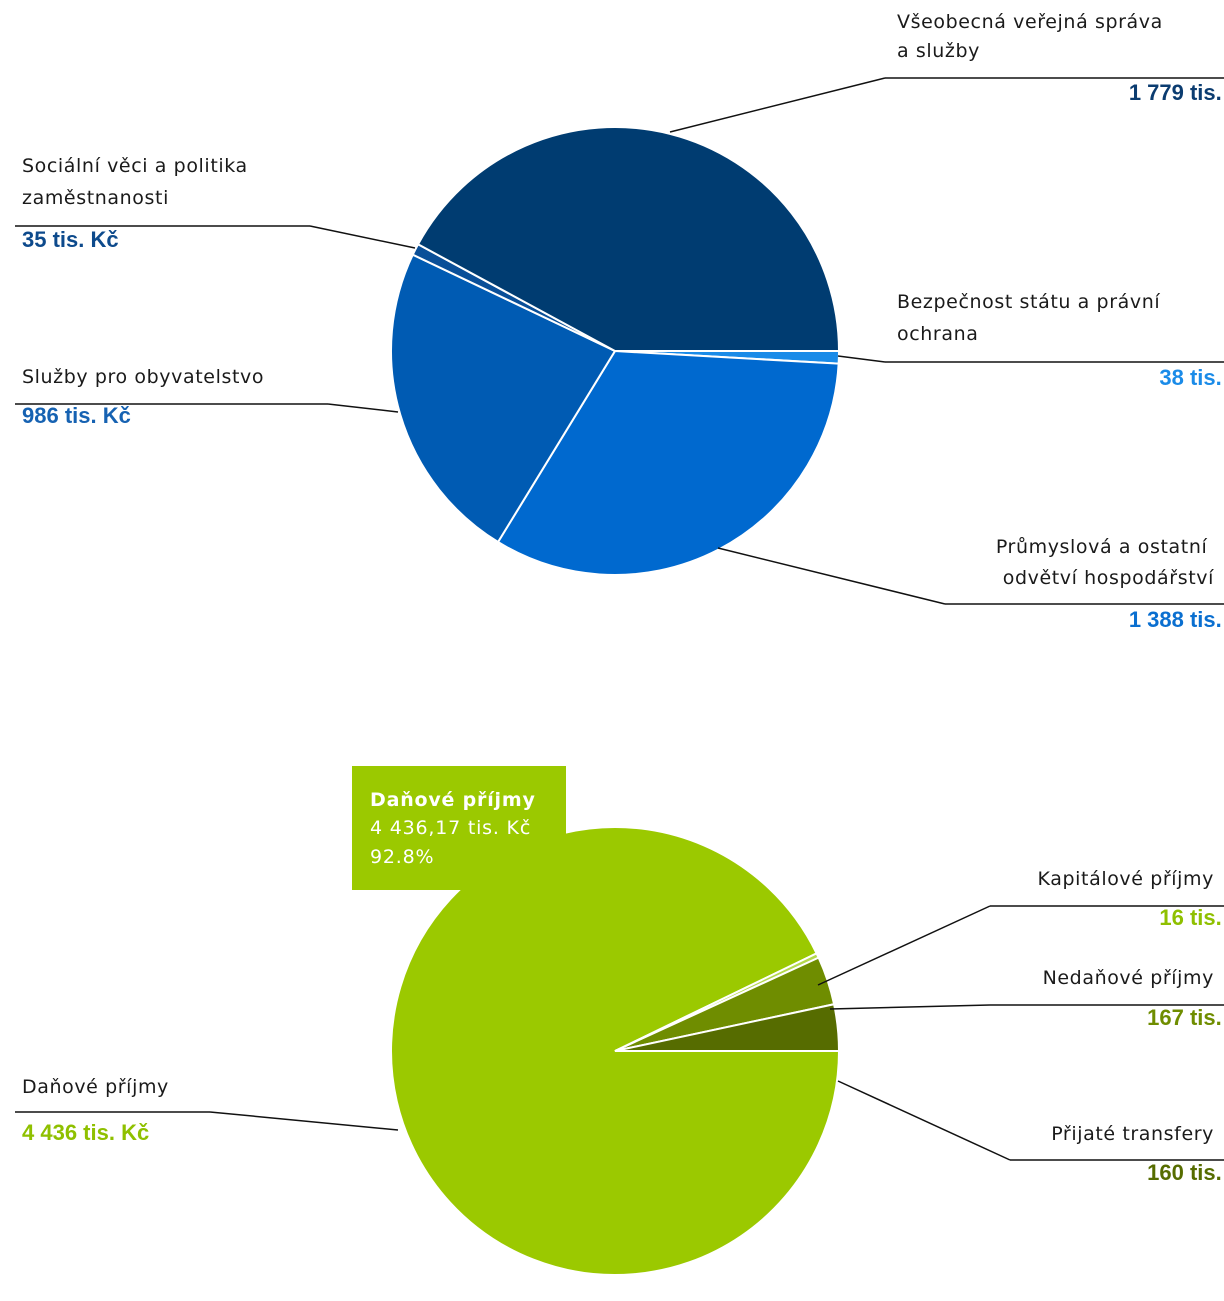 The image size is (1224, 1301). I want to click on value-label: 1 388 tis. Kč, so click(1176, 619).